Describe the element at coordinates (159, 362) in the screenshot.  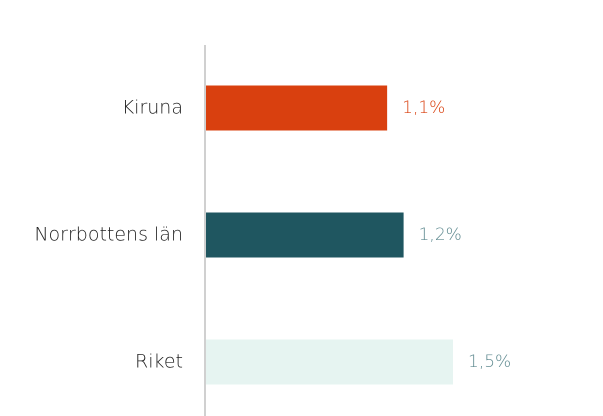
I see `category-label: Riket` at that location.